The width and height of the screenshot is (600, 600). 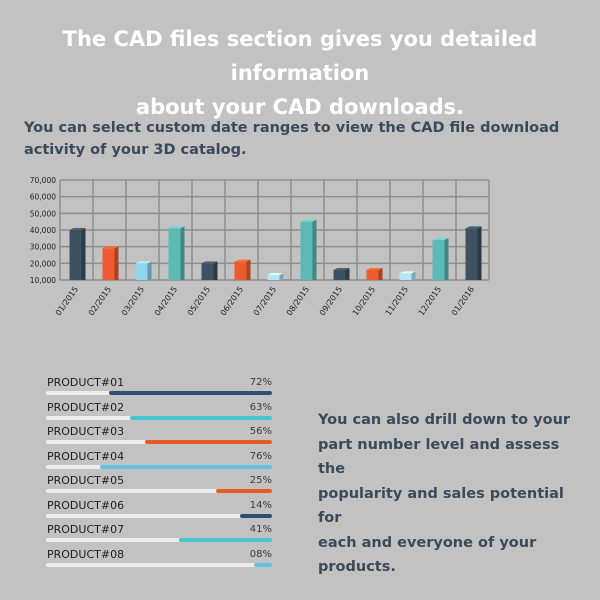 I want to click on product-name: PRODUCT#02, so click(x=86, y=407).